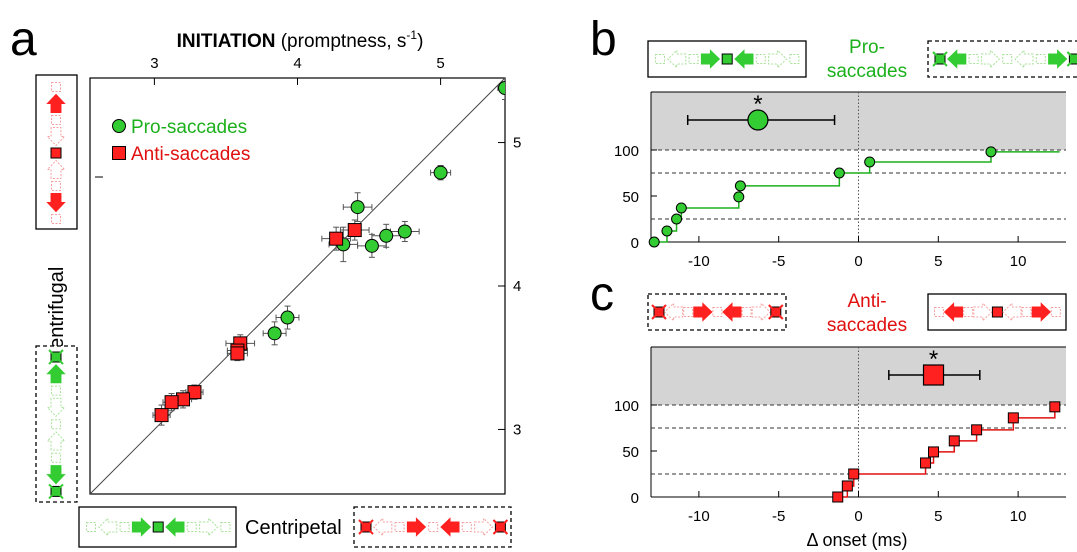 Image resolution: width=1077 pixels, height=552 pixels. Describe the element at coordinates (297, 63) in the screenshot. I see `x-tick-label: 4` at that location.